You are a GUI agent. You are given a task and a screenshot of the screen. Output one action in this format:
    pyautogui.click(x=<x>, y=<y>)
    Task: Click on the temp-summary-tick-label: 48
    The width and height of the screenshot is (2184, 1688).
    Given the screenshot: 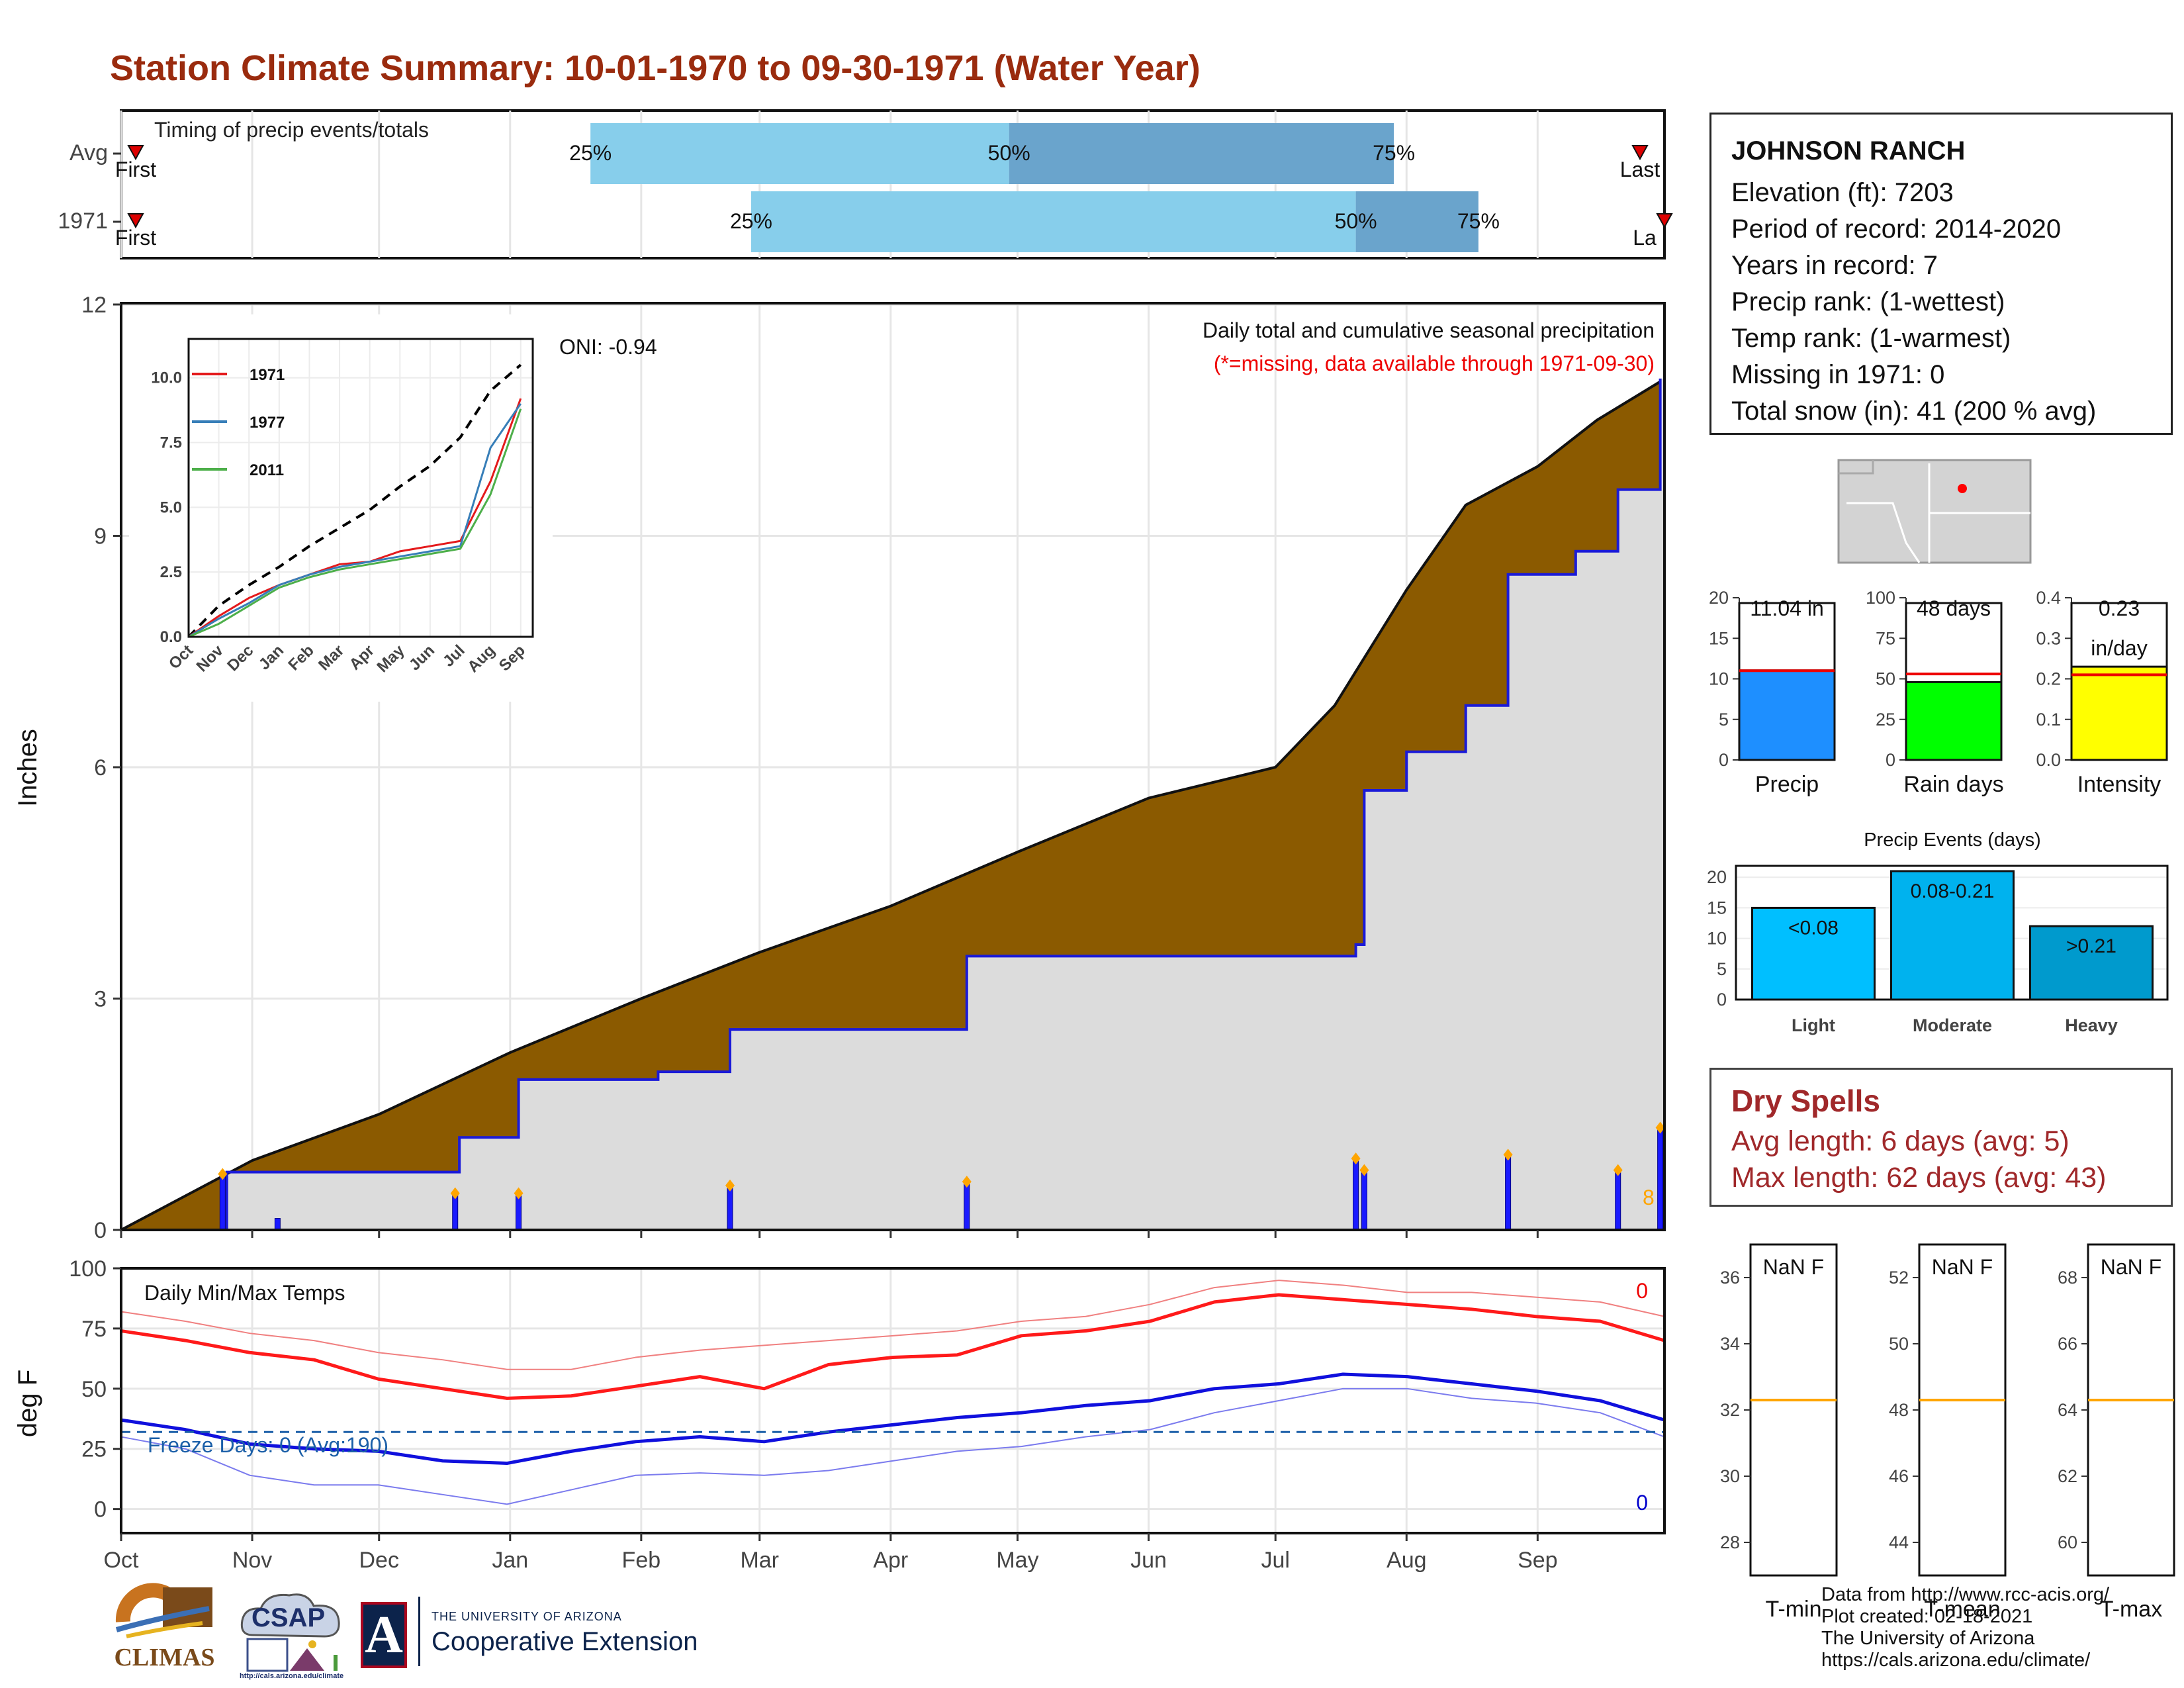 What is the action you would take?
    pyautogui.click(x=1899, y=1410)
    